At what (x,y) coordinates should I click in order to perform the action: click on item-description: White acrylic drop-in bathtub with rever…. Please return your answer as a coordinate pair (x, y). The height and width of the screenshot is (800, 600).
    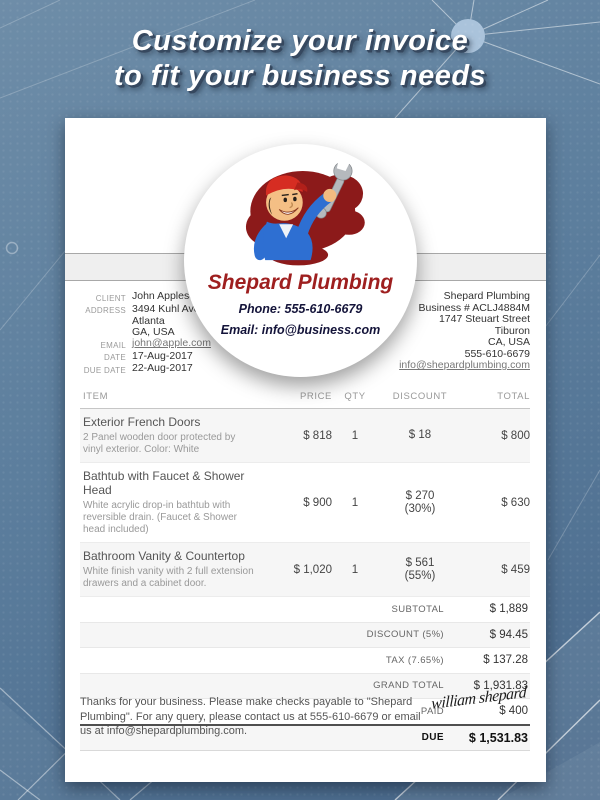
    Looking at the image, I should click on (160, 517).